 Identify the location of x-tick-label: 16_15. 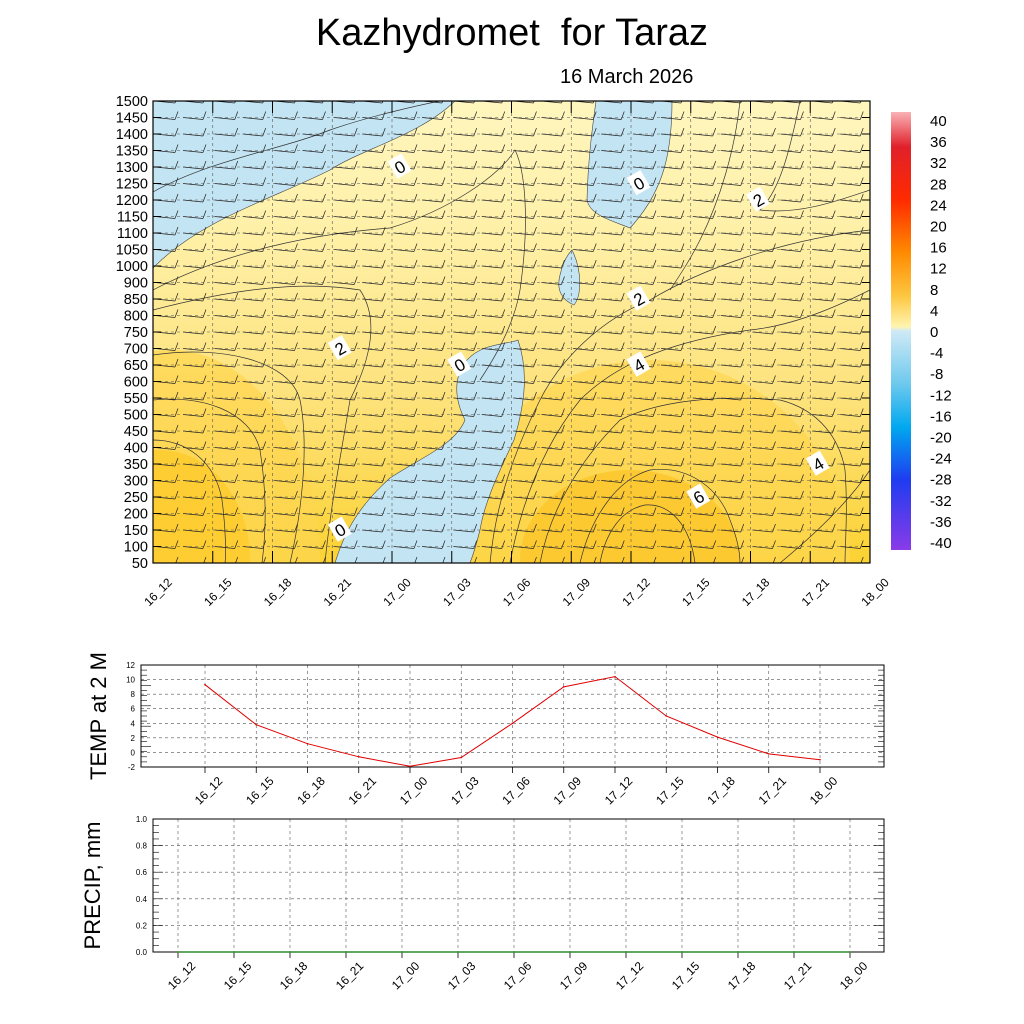
(260, 791).